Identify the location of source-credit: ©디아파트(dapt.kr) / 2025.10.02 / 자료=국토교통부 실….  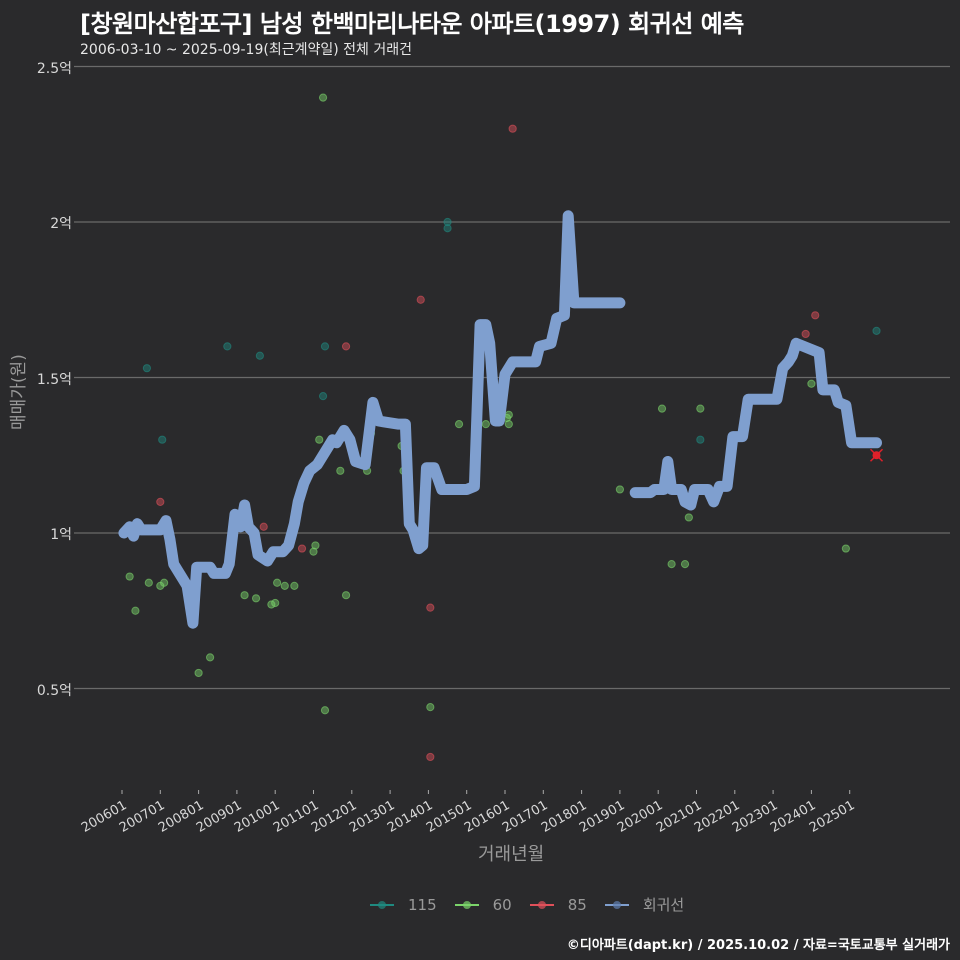
(758, 945).